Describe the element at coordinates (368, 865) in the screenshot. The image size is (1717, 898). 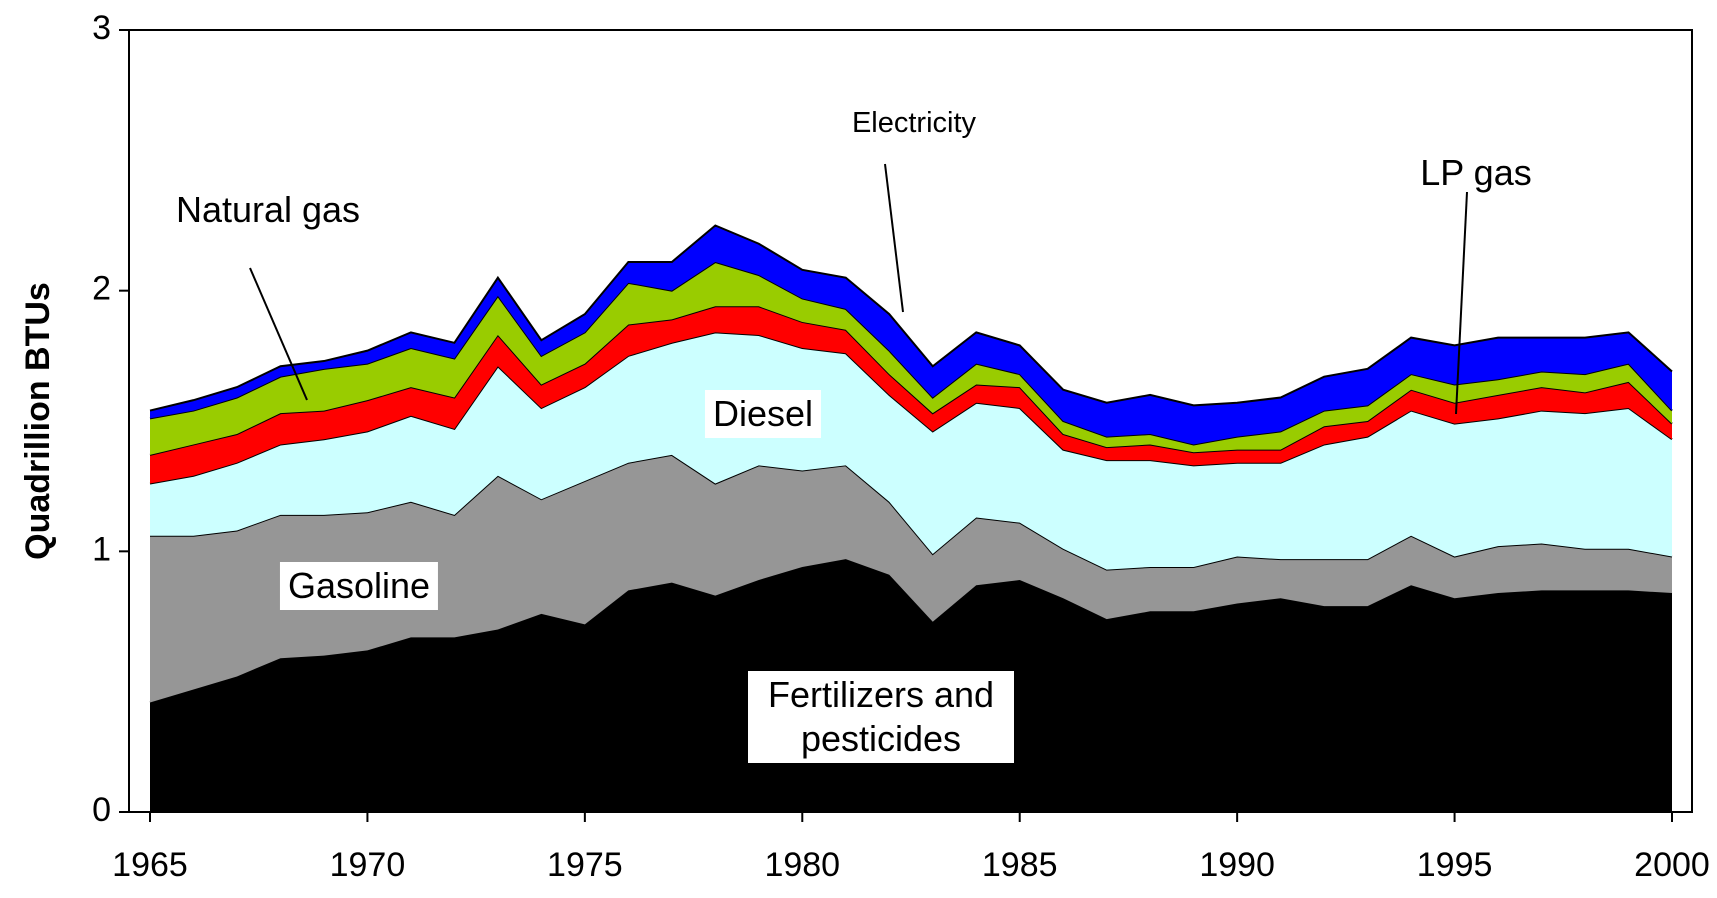
I see `x-tick-label: 1970` at that location.